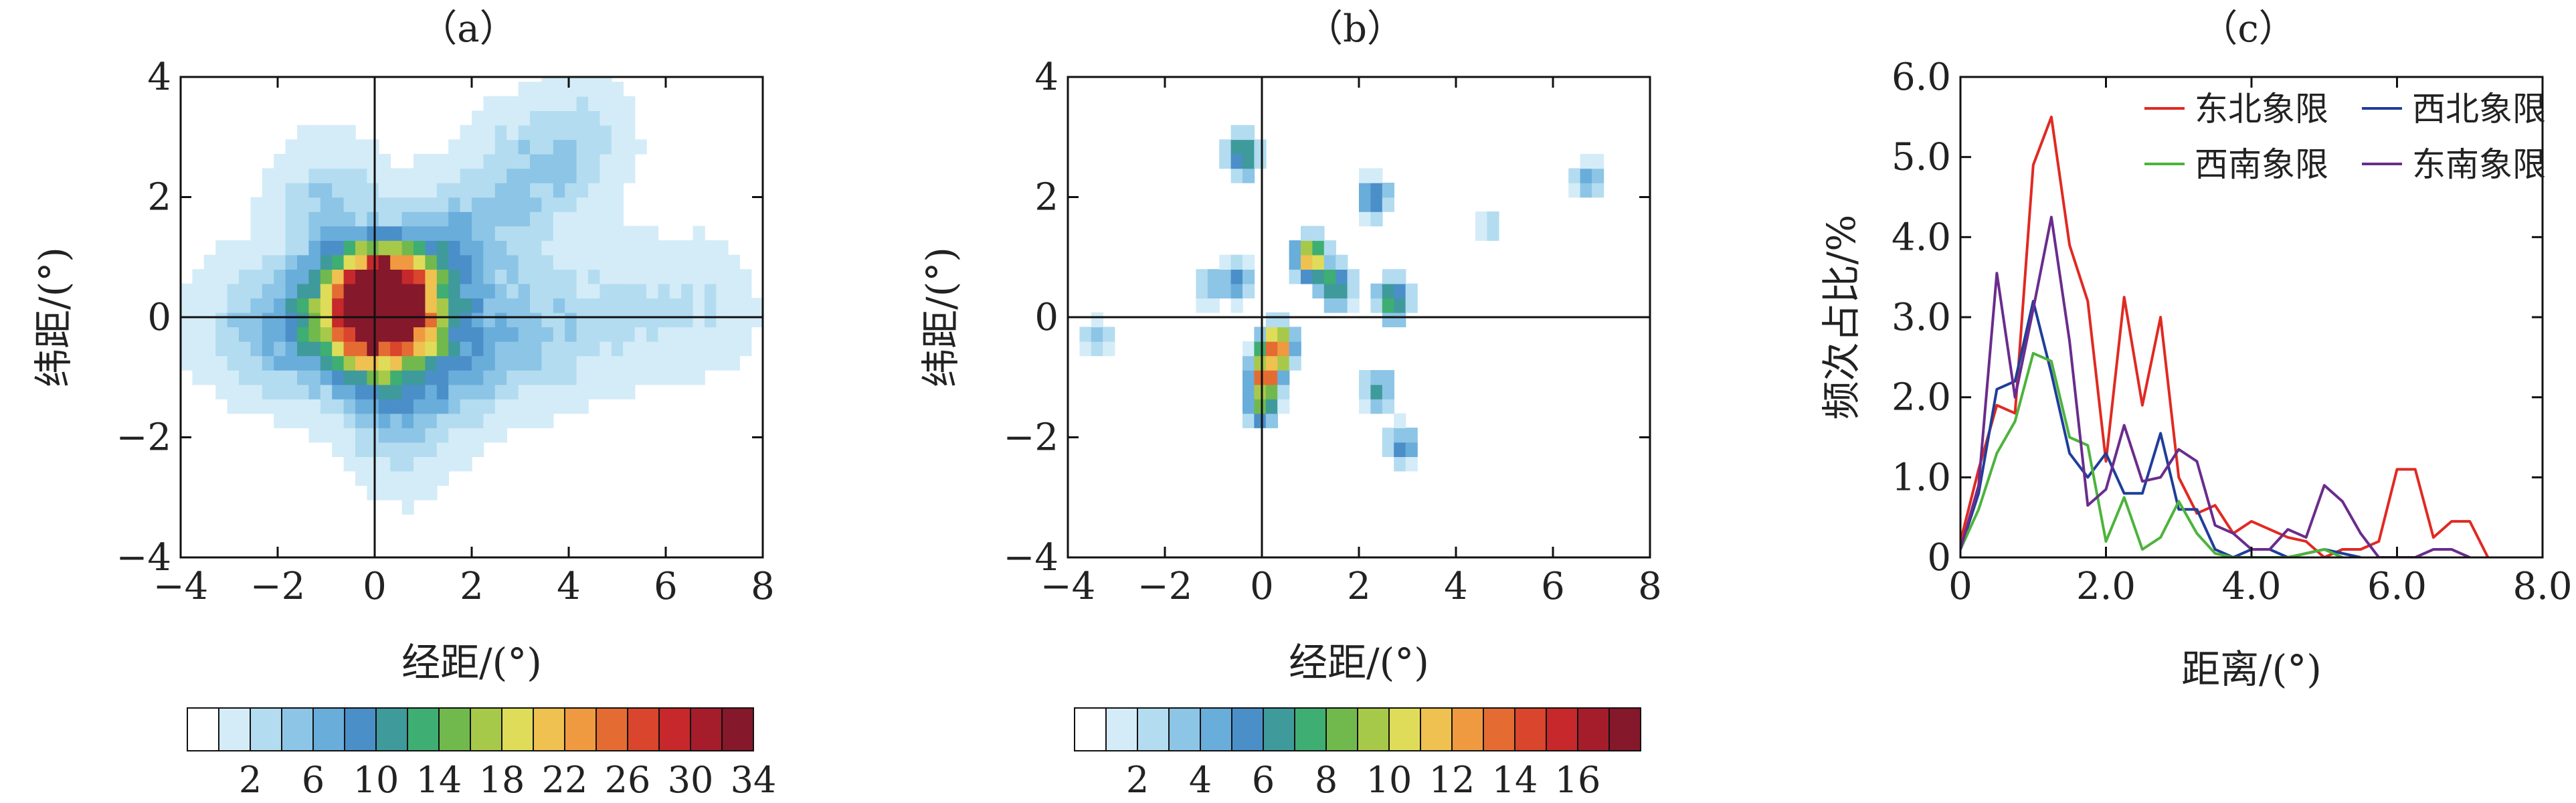  I want to click on panel-c-ytick-label: 1.0, so click(1921, 478).